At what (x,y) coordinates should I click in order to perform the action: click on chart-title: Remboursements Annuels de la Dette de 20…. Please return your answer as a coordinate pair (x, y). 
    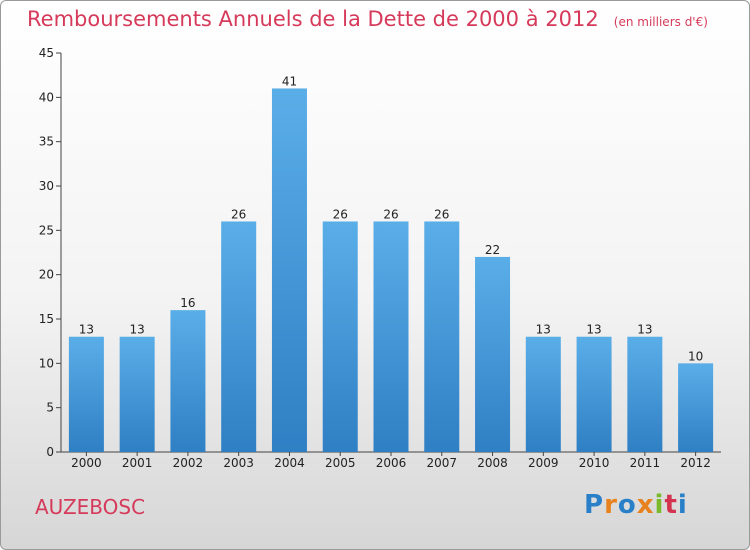
    Looking at the image, I should click on (367, 19).